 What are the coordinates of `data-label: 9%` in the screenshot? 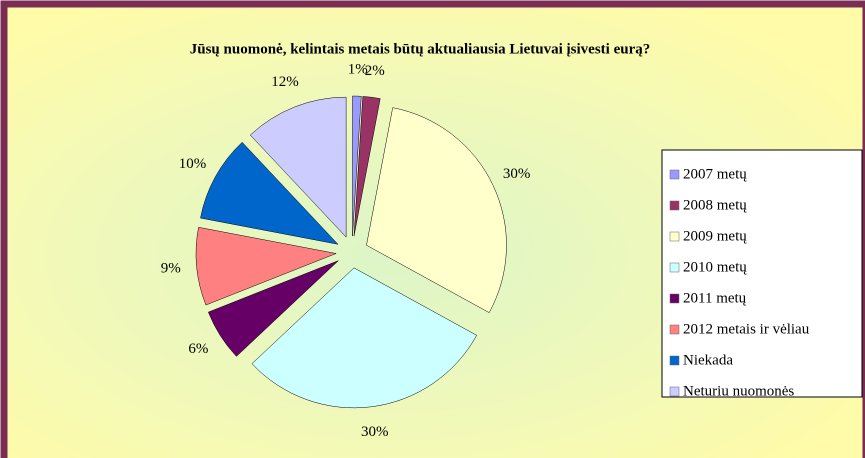 It's located at (171, 269).